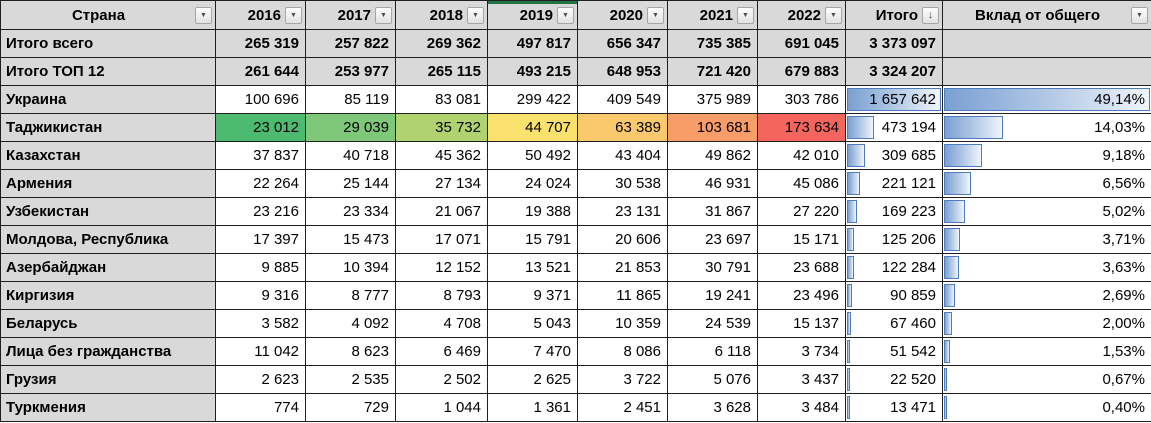 The image size is (1151, 423). What do you see at coordinates (712, 295) in the screenshot?
I see `cell-year-value: 19 241` at bounding box center [712, 295].